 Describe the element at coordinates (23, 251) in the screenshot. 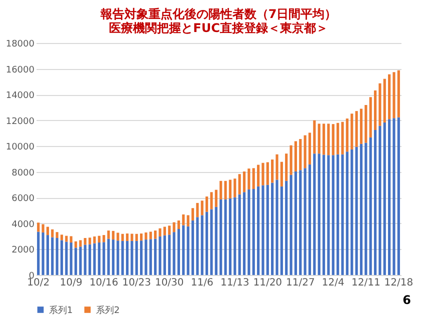

I see `y-tick-label: 2000` at that location.